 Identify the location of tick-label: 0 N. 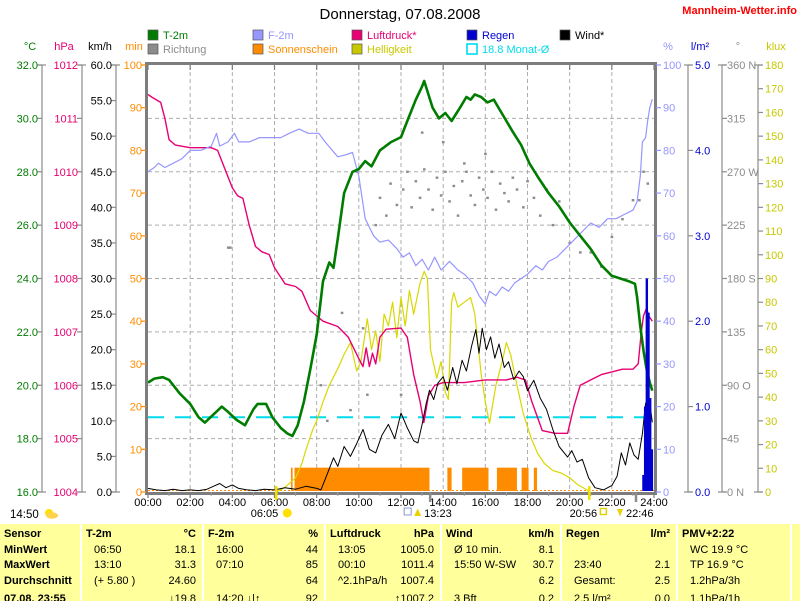
(735, 493).